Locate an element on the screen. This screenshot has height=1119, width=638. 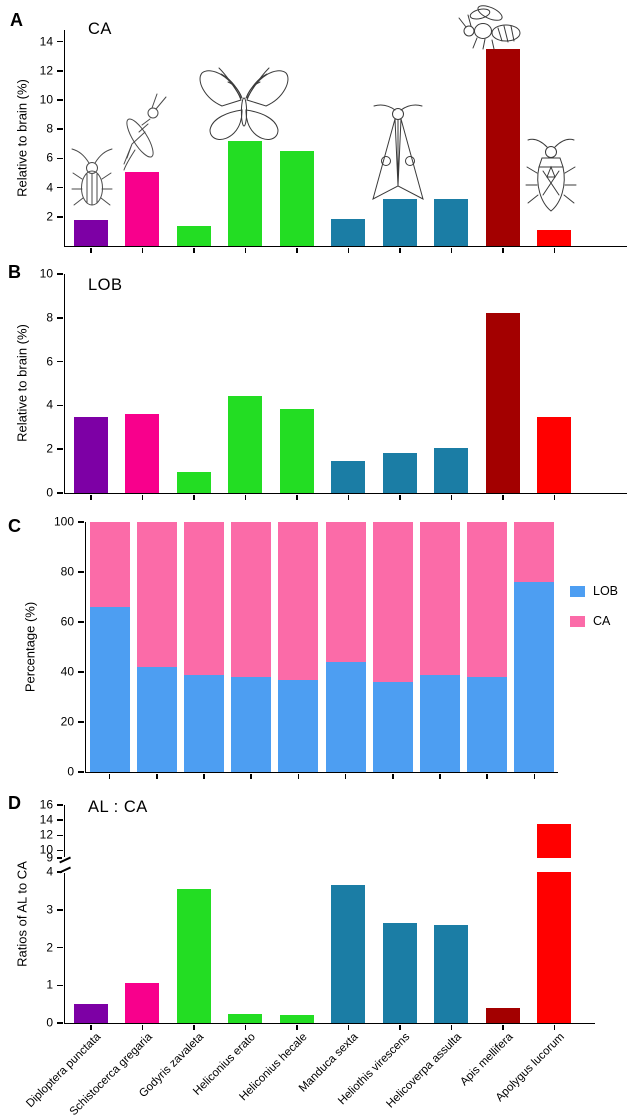
stack-ca-diploptera-punctata is located at coordinates (109, 564).